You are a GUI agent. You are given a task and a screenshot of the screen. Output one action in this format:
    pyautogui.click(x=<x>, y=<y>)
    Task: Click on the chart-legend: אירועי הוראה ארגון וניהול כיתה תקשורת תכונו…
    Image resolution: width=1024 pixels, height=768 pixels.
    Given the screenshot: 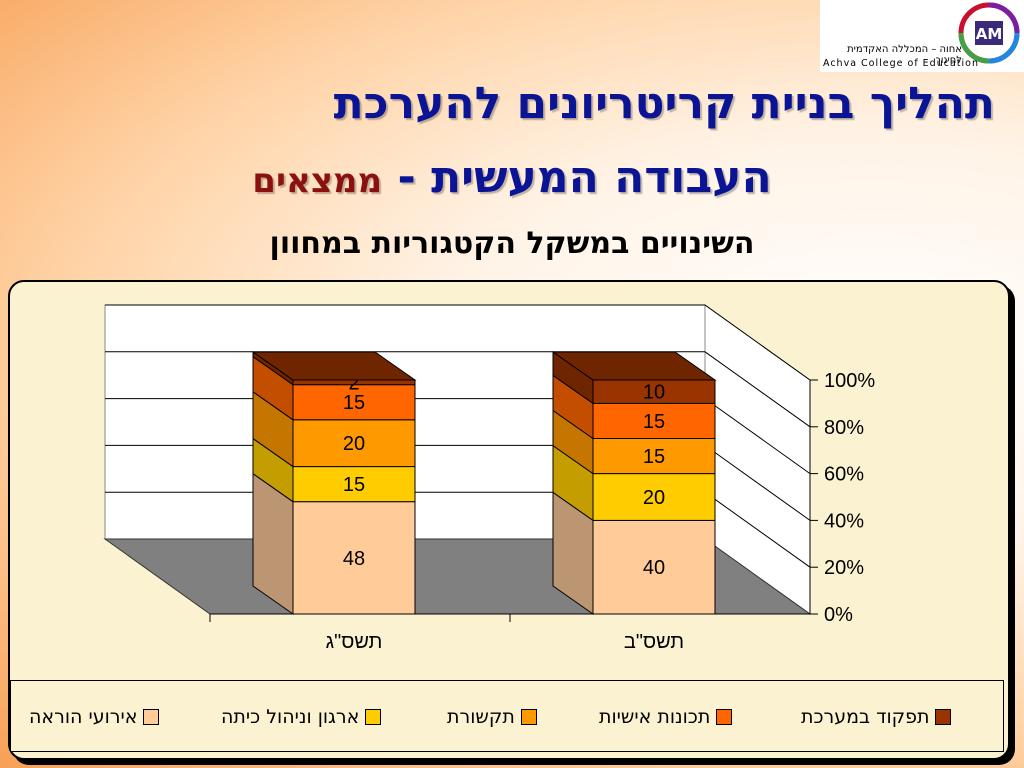 What is the action you would take?
    pyautogui.click(x=507, y=716)
    